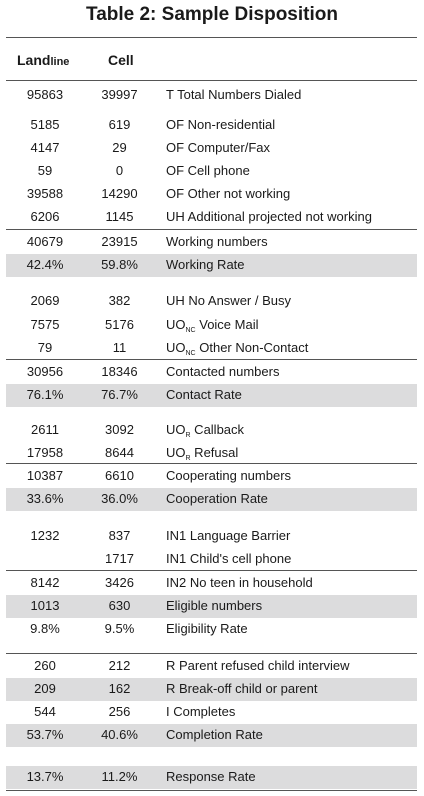  Describe the element at coordinates (119, 665) in the screenshot. I see `cell-value: 212` at that location.